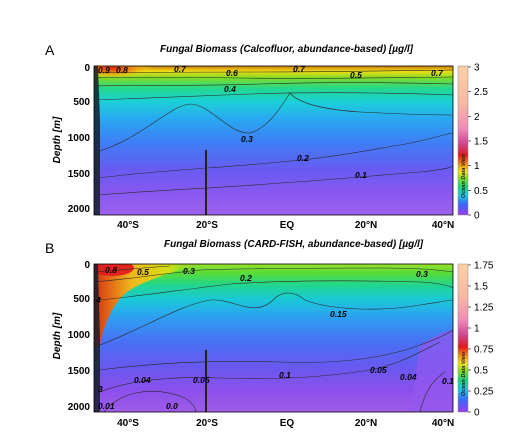 This screenshot has height=440, width=513. Describe the element at coordinates (481, 92) in the screenshot. I see `colorbar-tick-label: 2.5` at that location.